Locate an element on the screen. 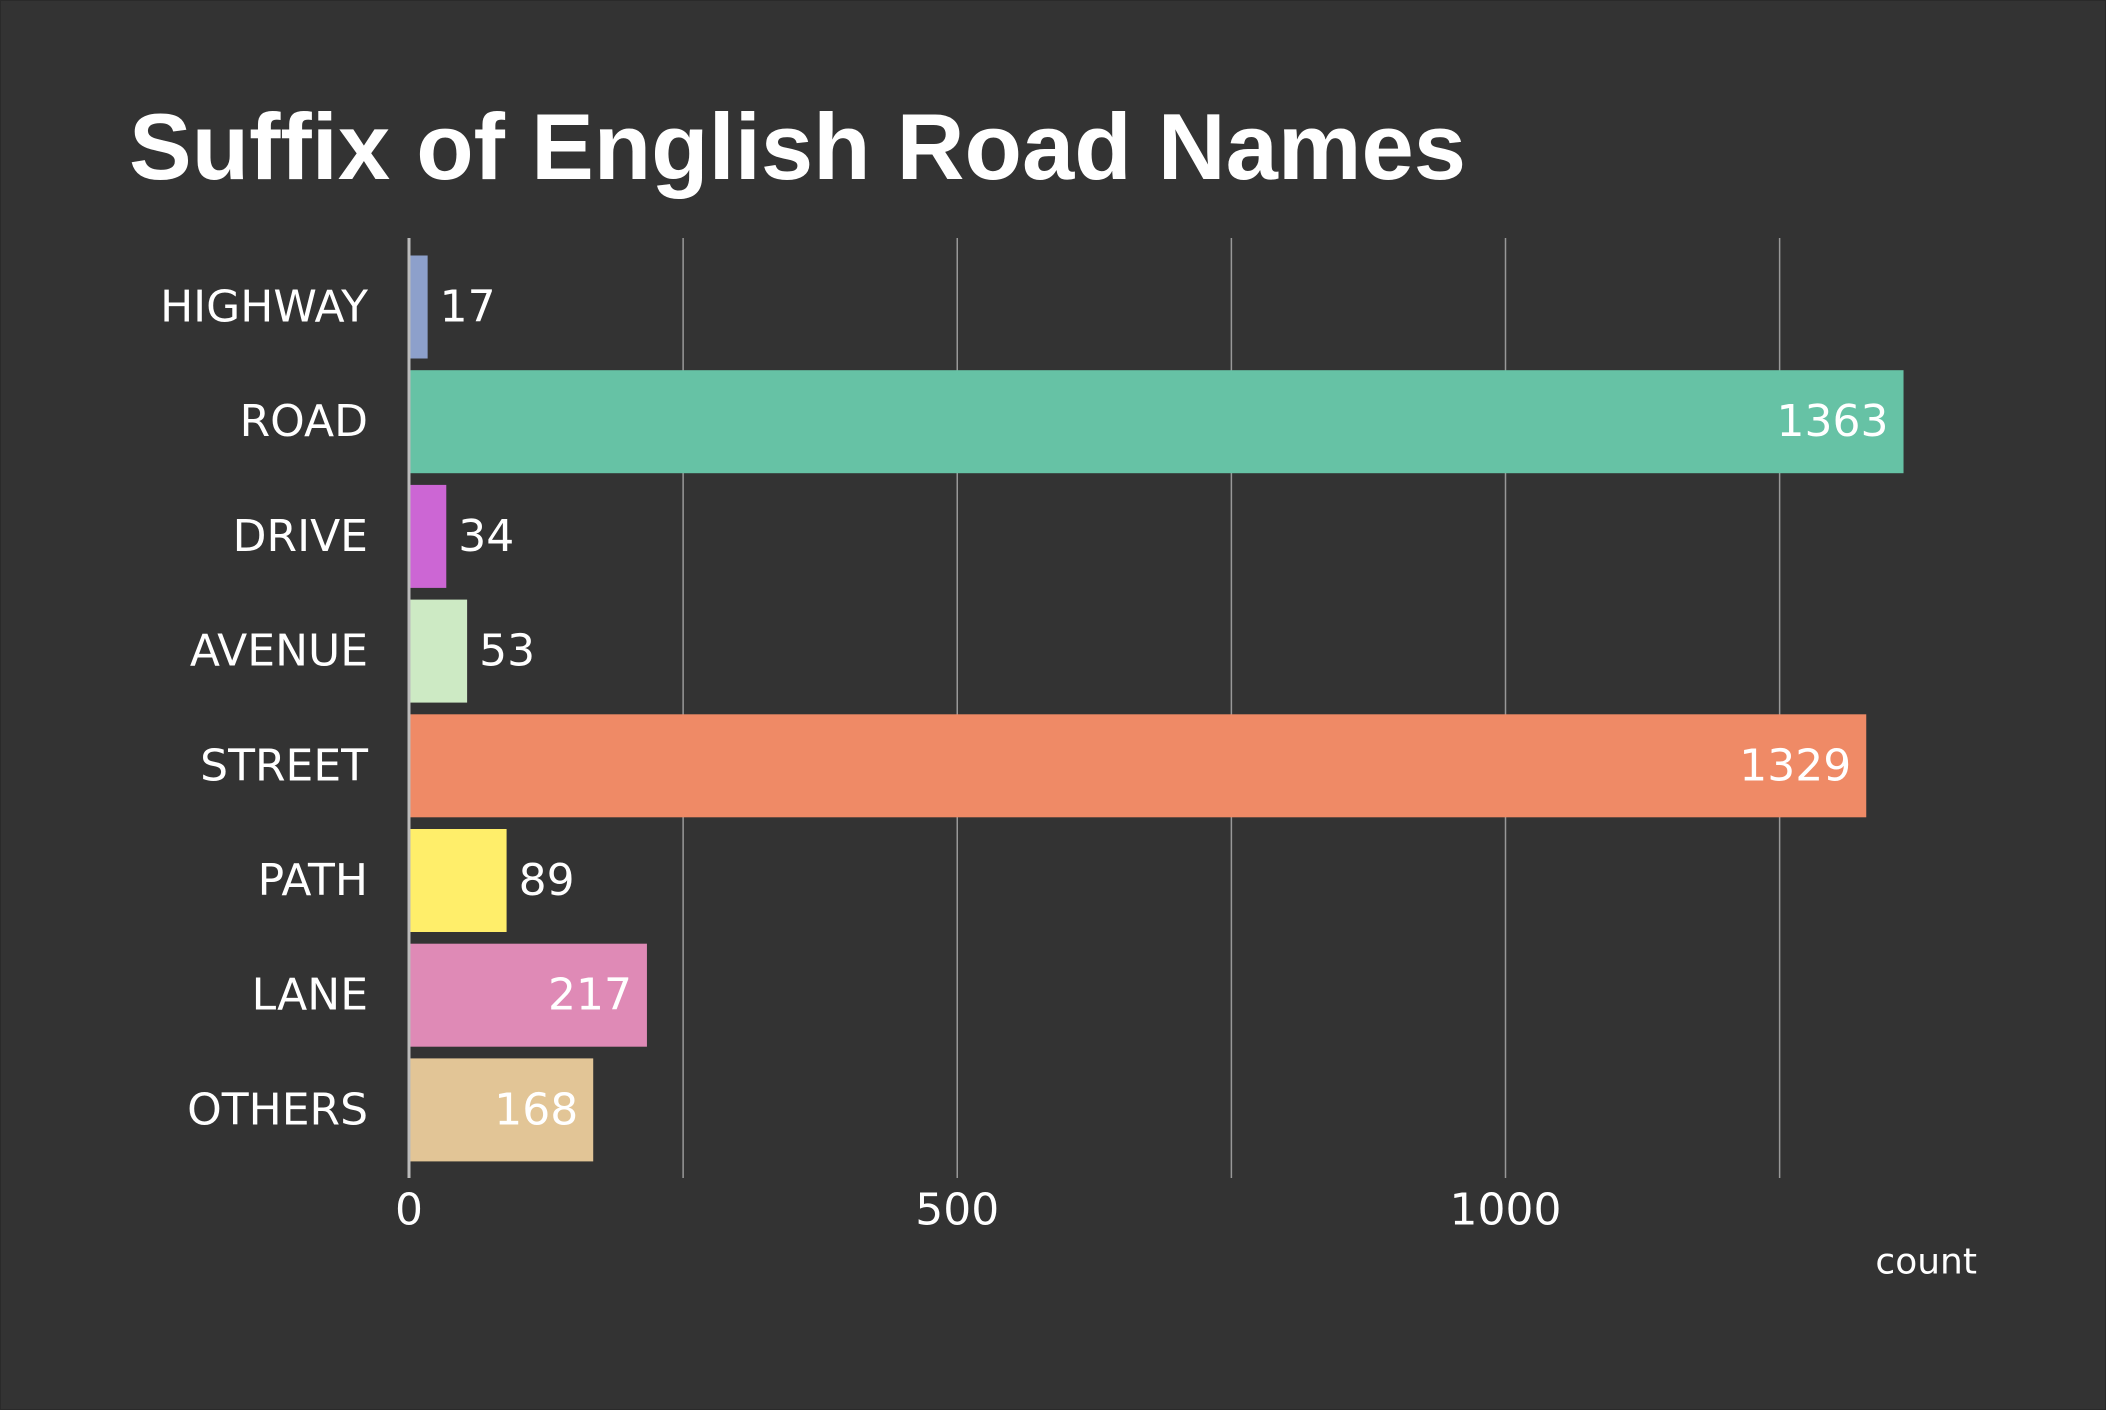 The width and height of the screenshot is (2106, 1410). data-label: 1363 is located at coordinates (1833, 421).